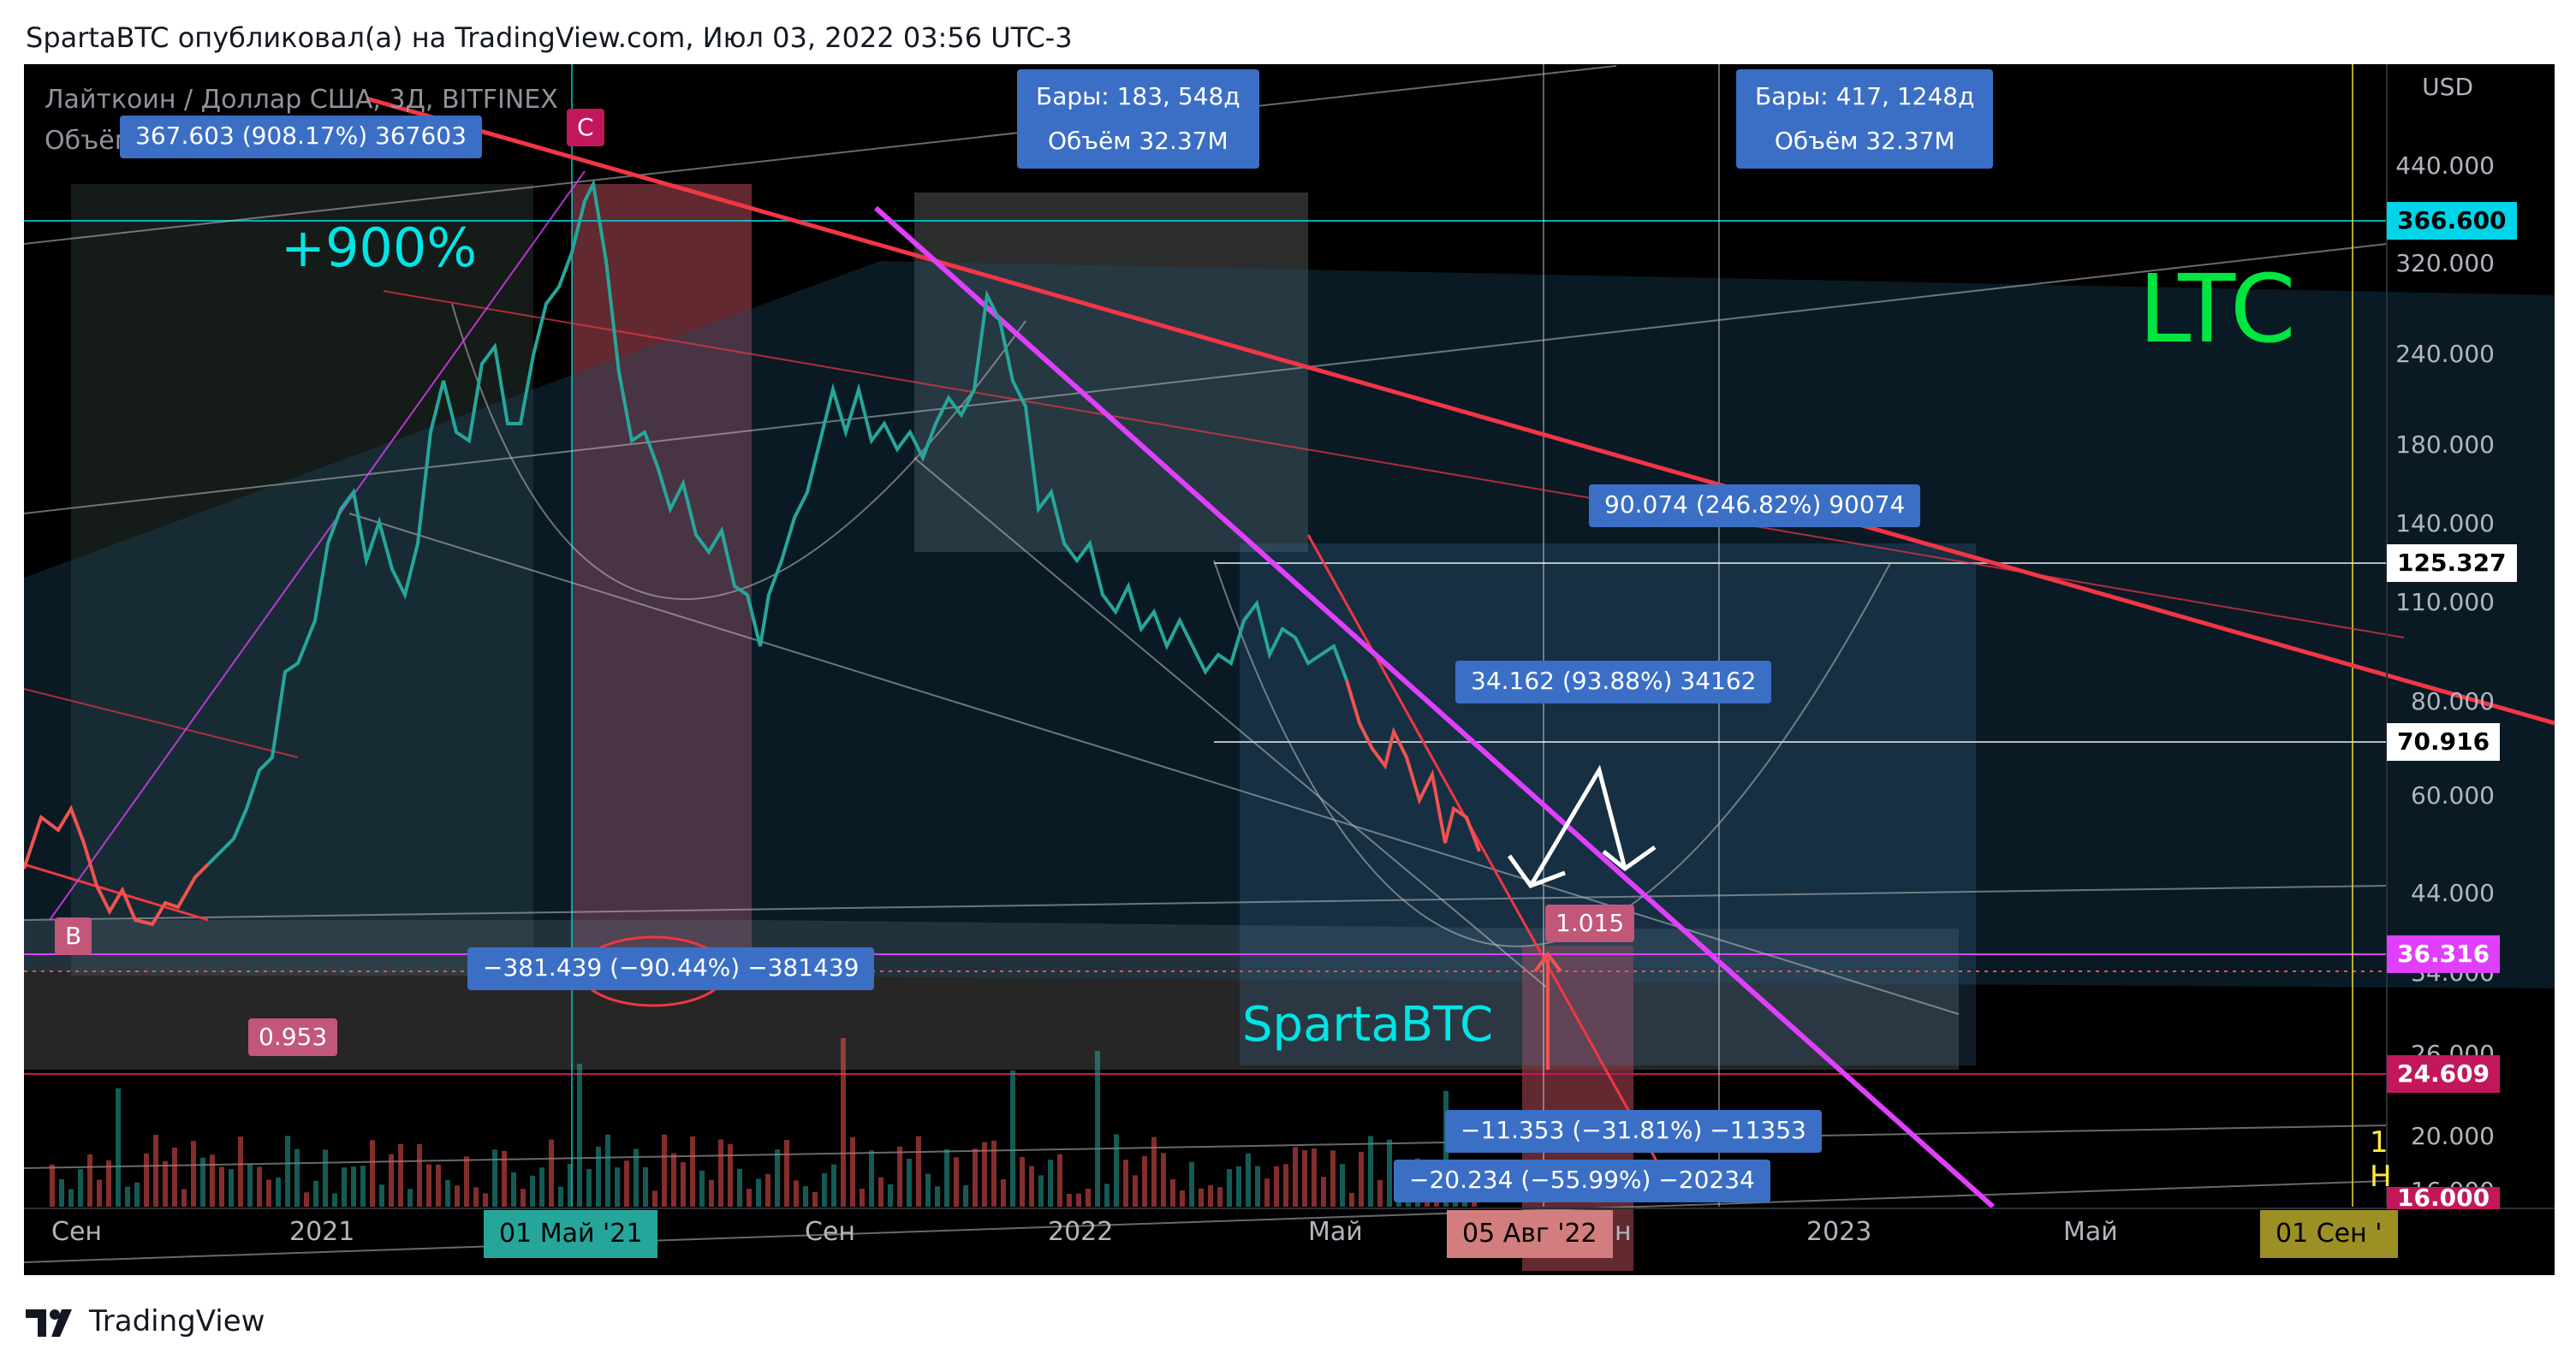 The height and width of the screenshot is (1359, 2576). I want to click on red-zone, so click(662, 580).